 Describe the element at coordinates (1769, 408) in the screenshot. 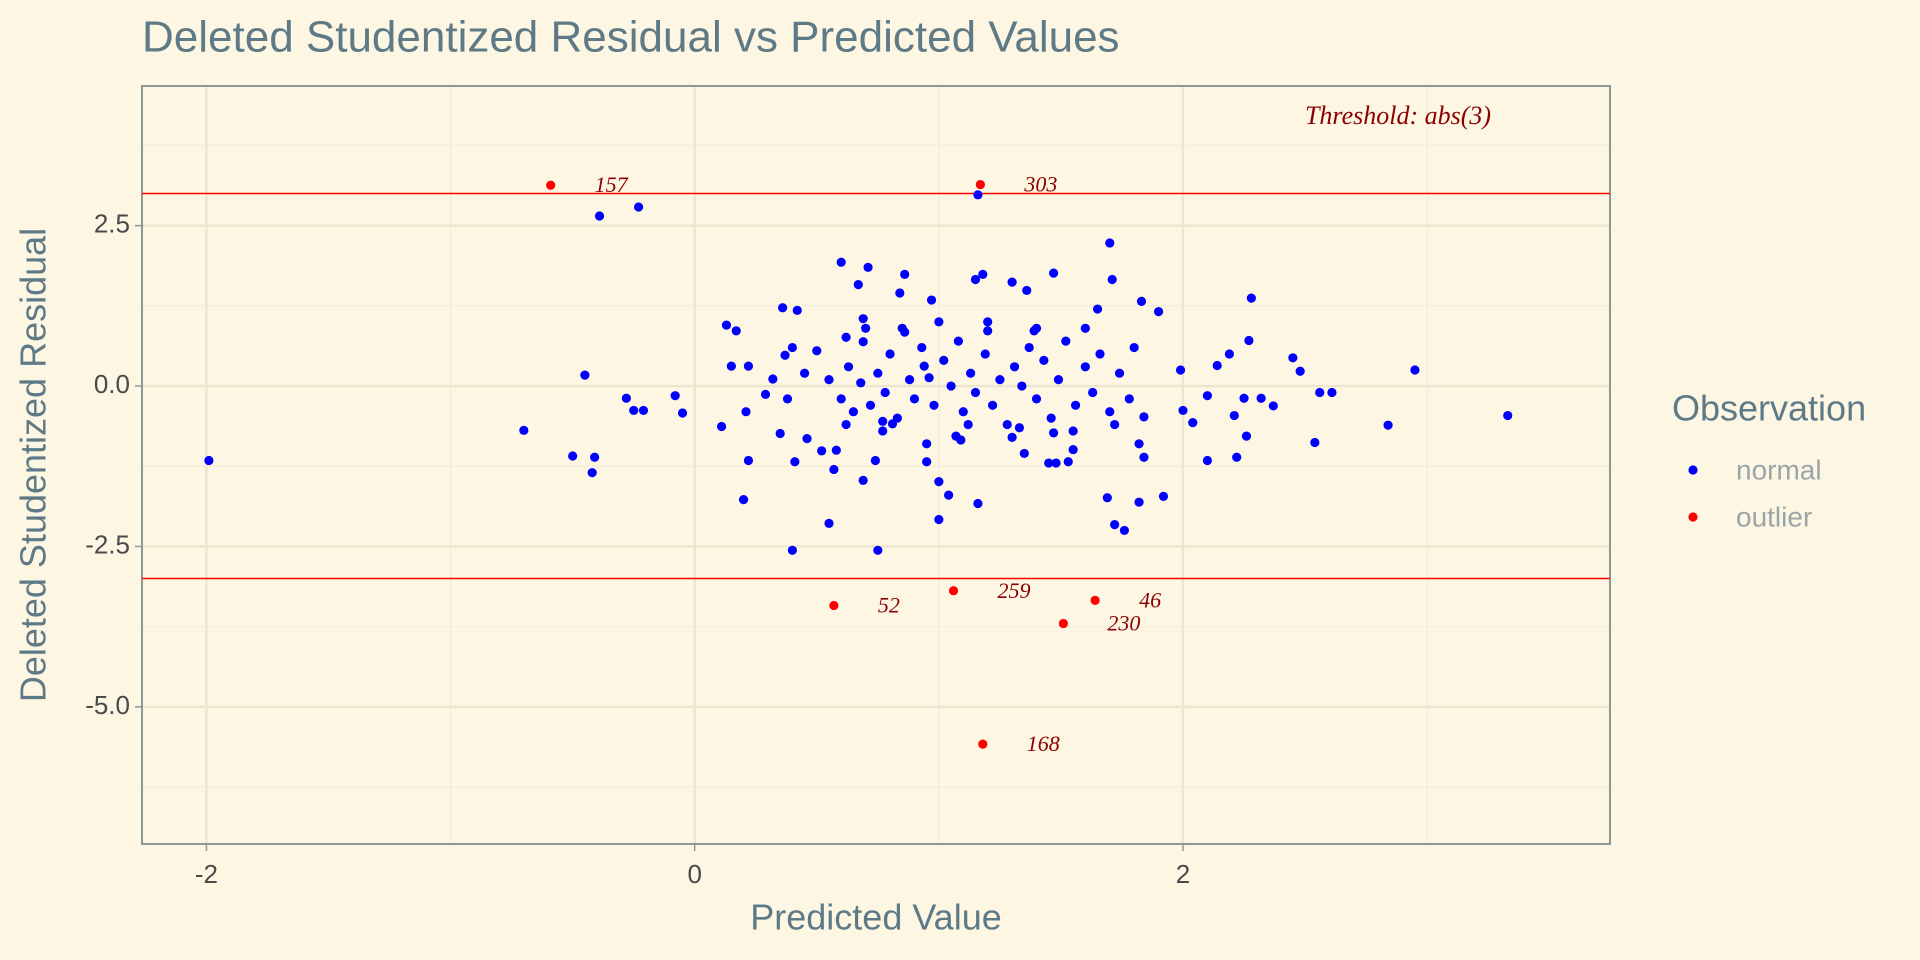

I see `legend-title: Observation` at that location.